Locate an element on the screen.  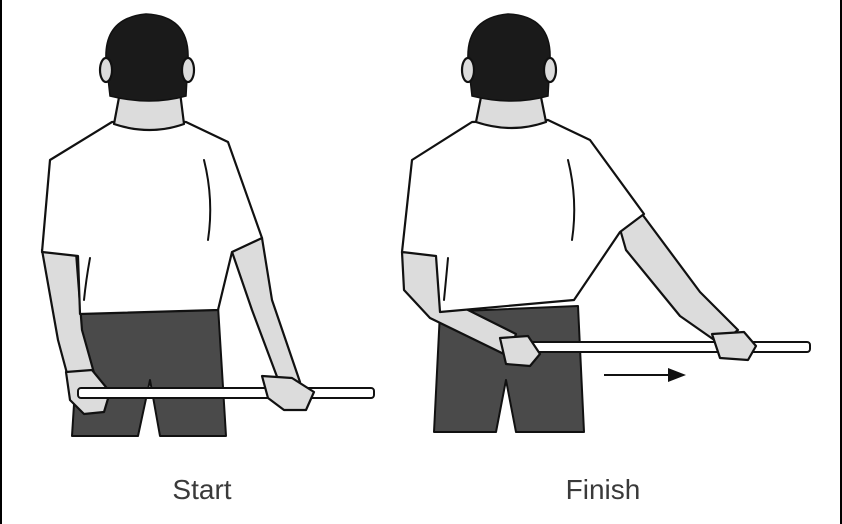
start-right-hand is located at coordinates (288, 393).